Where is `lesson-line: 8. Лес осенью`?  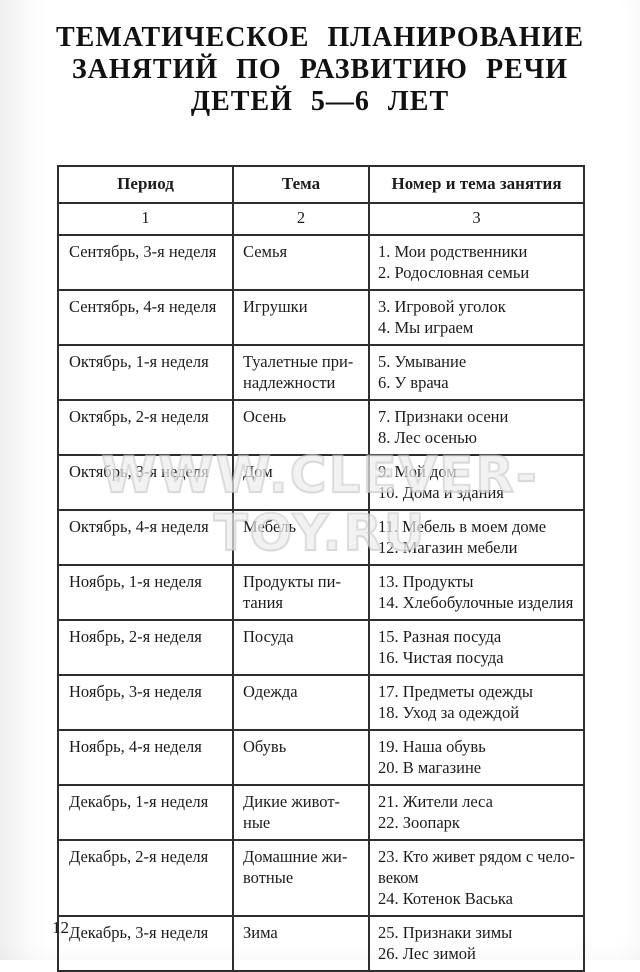 lesson-line: 8. Лес осенью is located at coordinates (427, 437).